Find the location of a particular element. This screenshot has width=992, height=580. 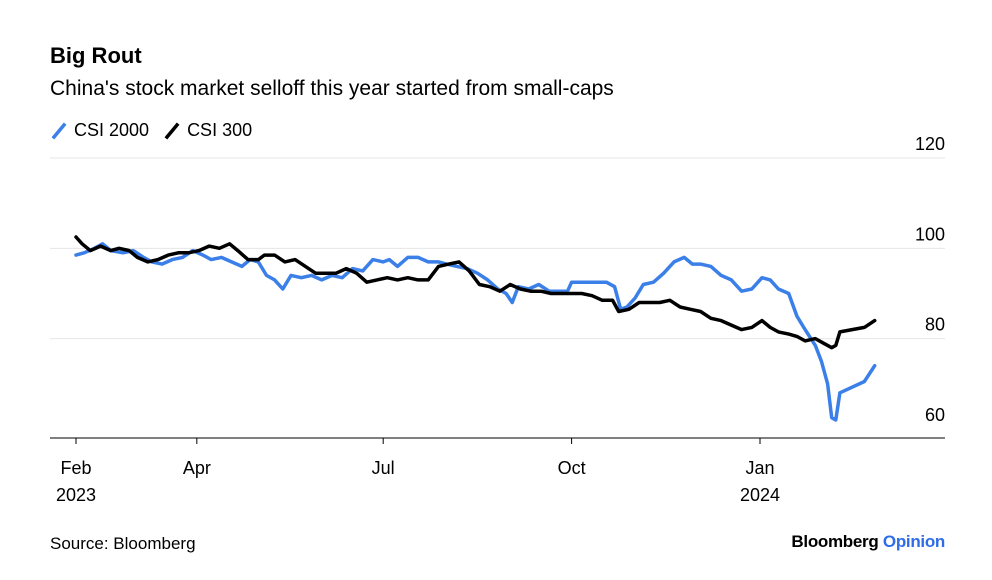

legend: CSI 2000 CSI 300 is located at coordinates (158, 130).